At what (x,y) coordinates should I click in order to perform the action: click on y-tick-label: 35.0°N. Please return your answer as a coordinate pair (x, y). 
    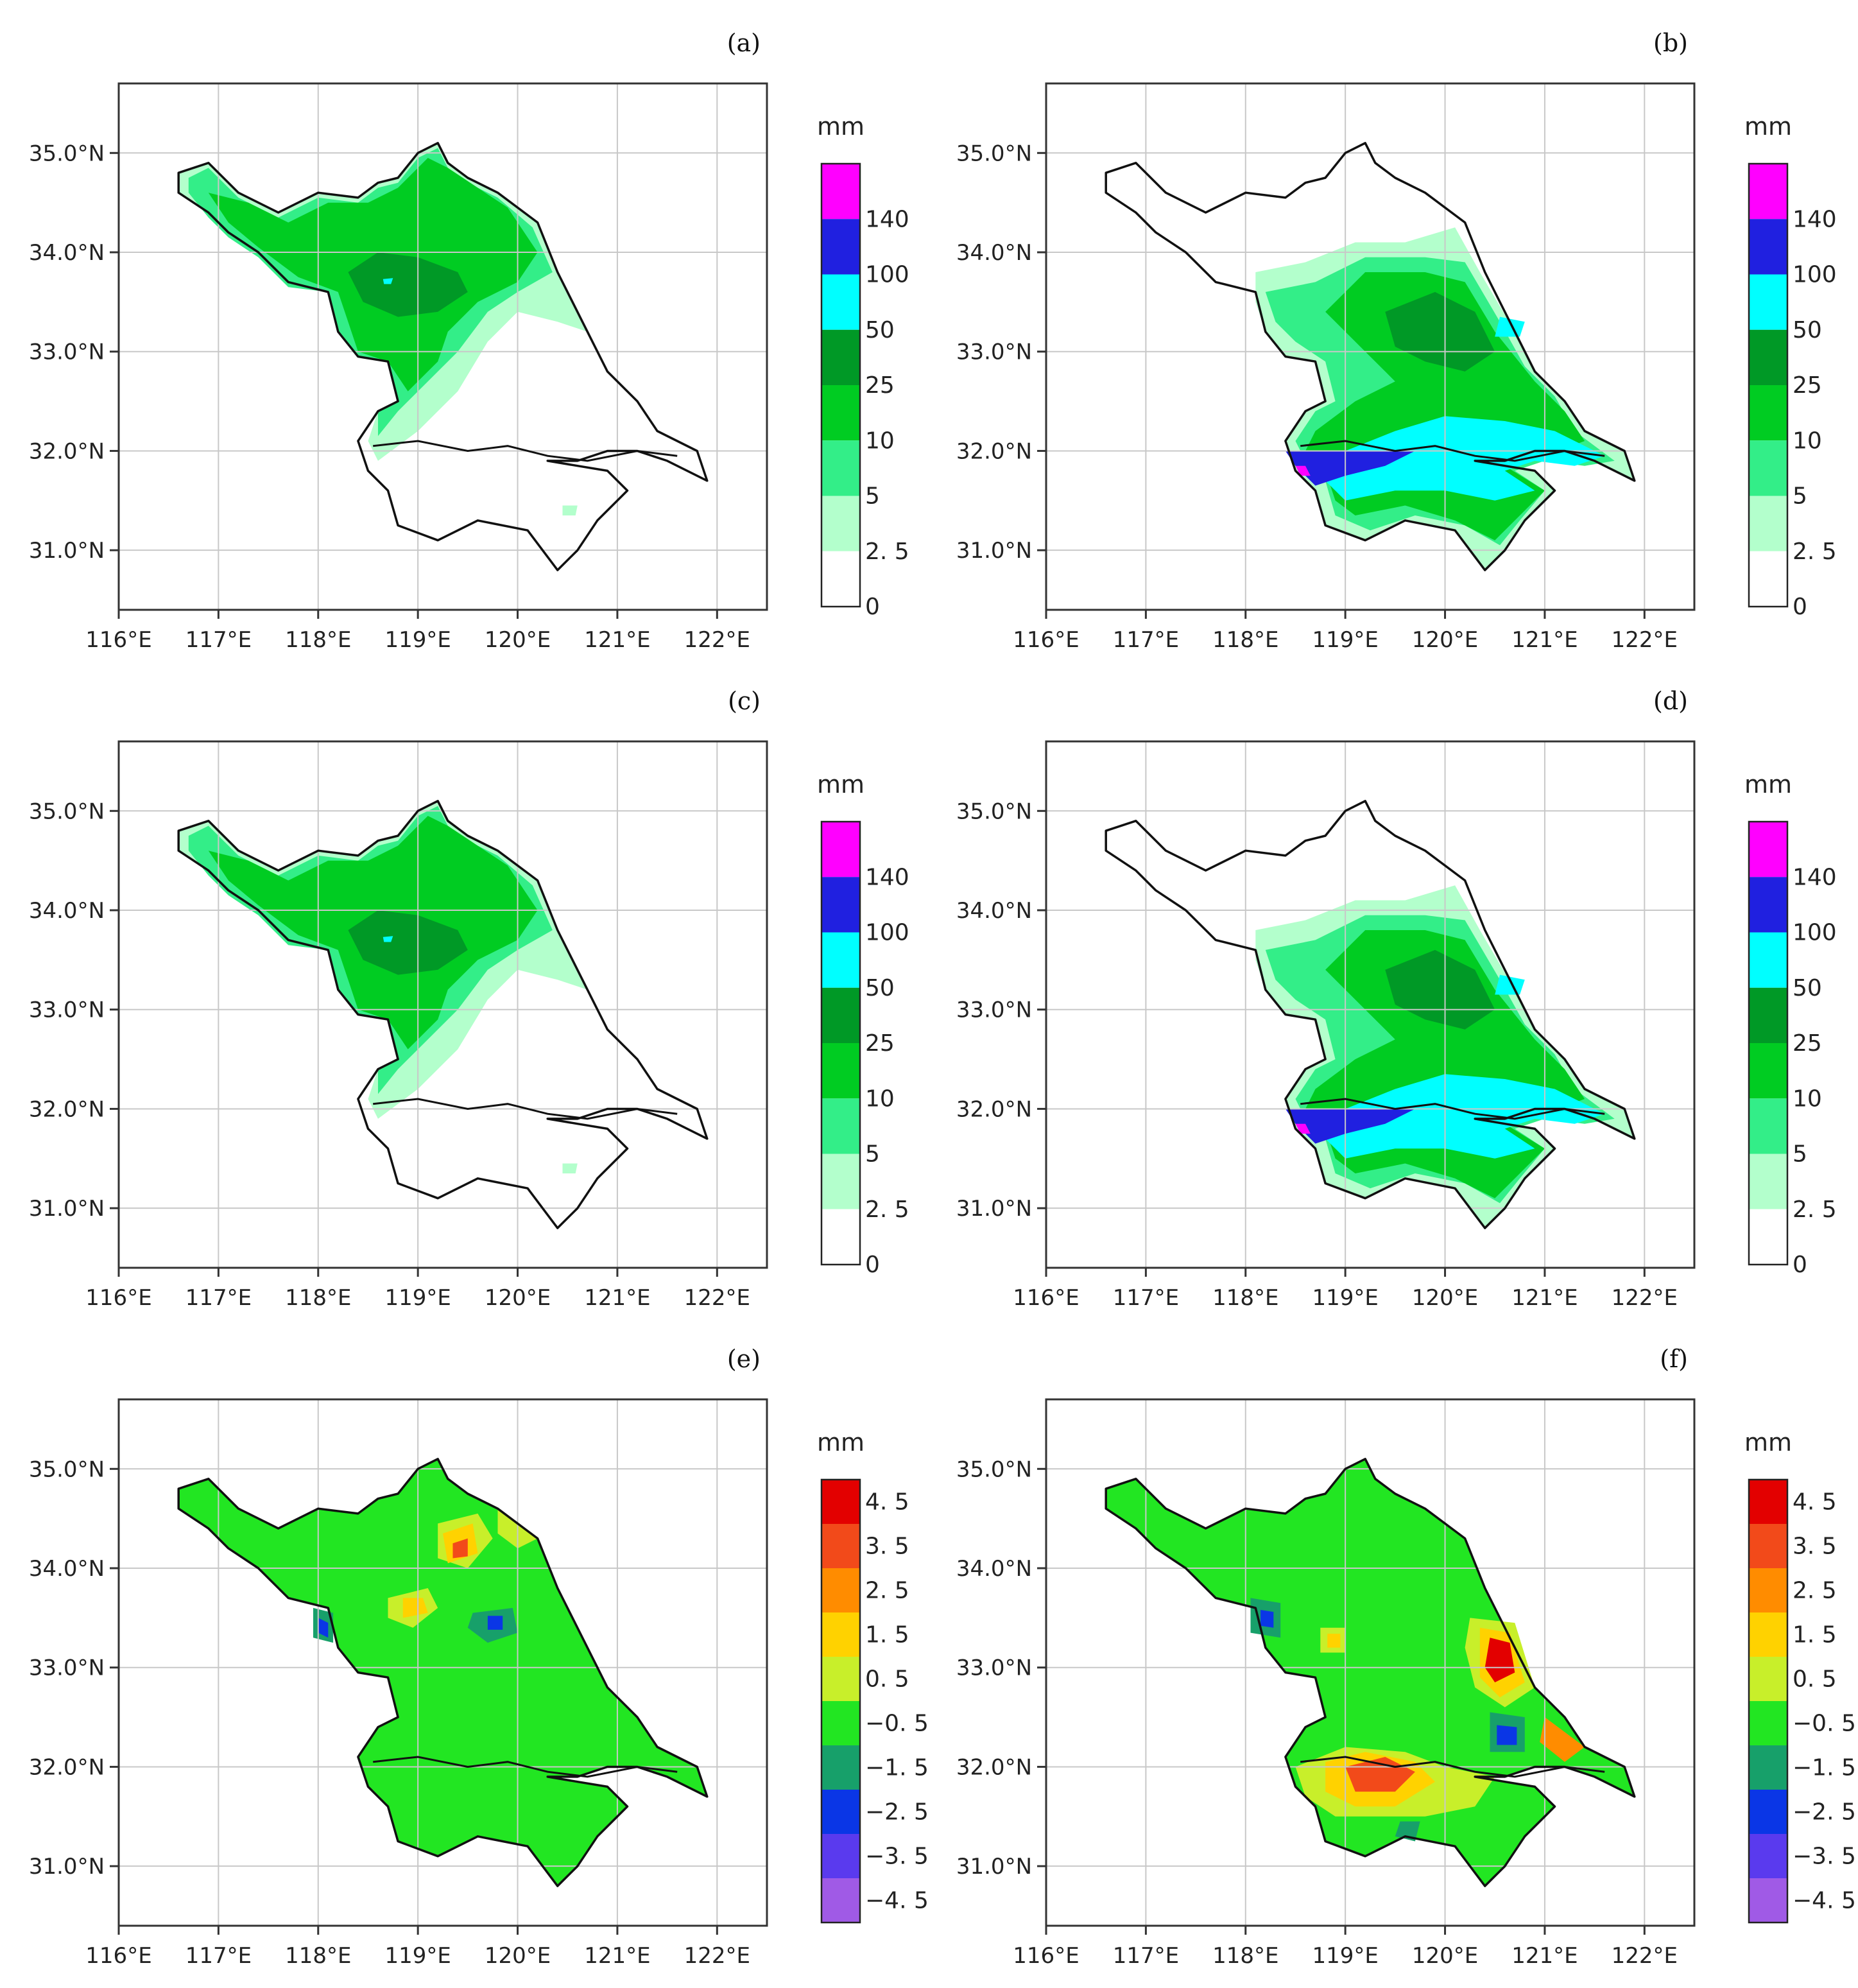
    Looking at the image, I should click on (67, 1469).